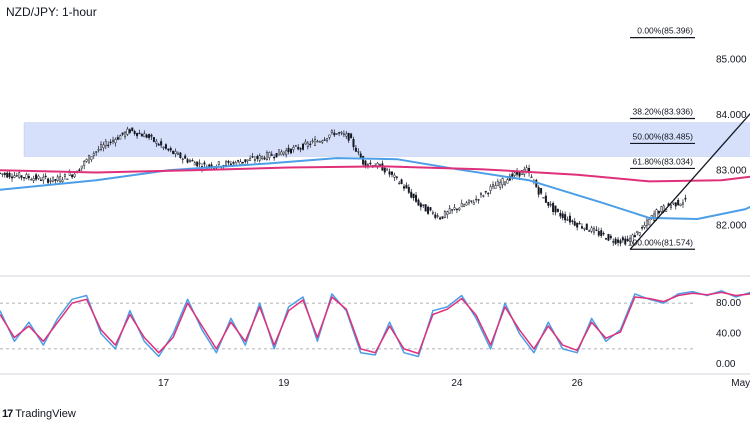  Describe the element at coordinates (728, 334) in the screenshot. I see `oscillator-tick-label: 40.00` at that location.